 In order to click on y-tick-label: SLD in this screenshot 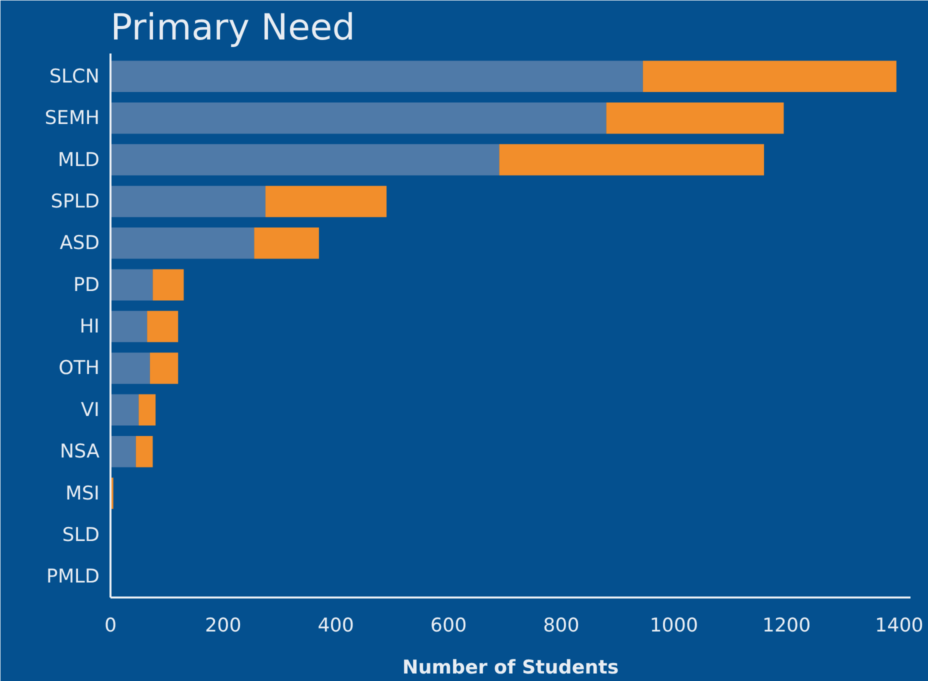, I will do `click(81, 535)`.